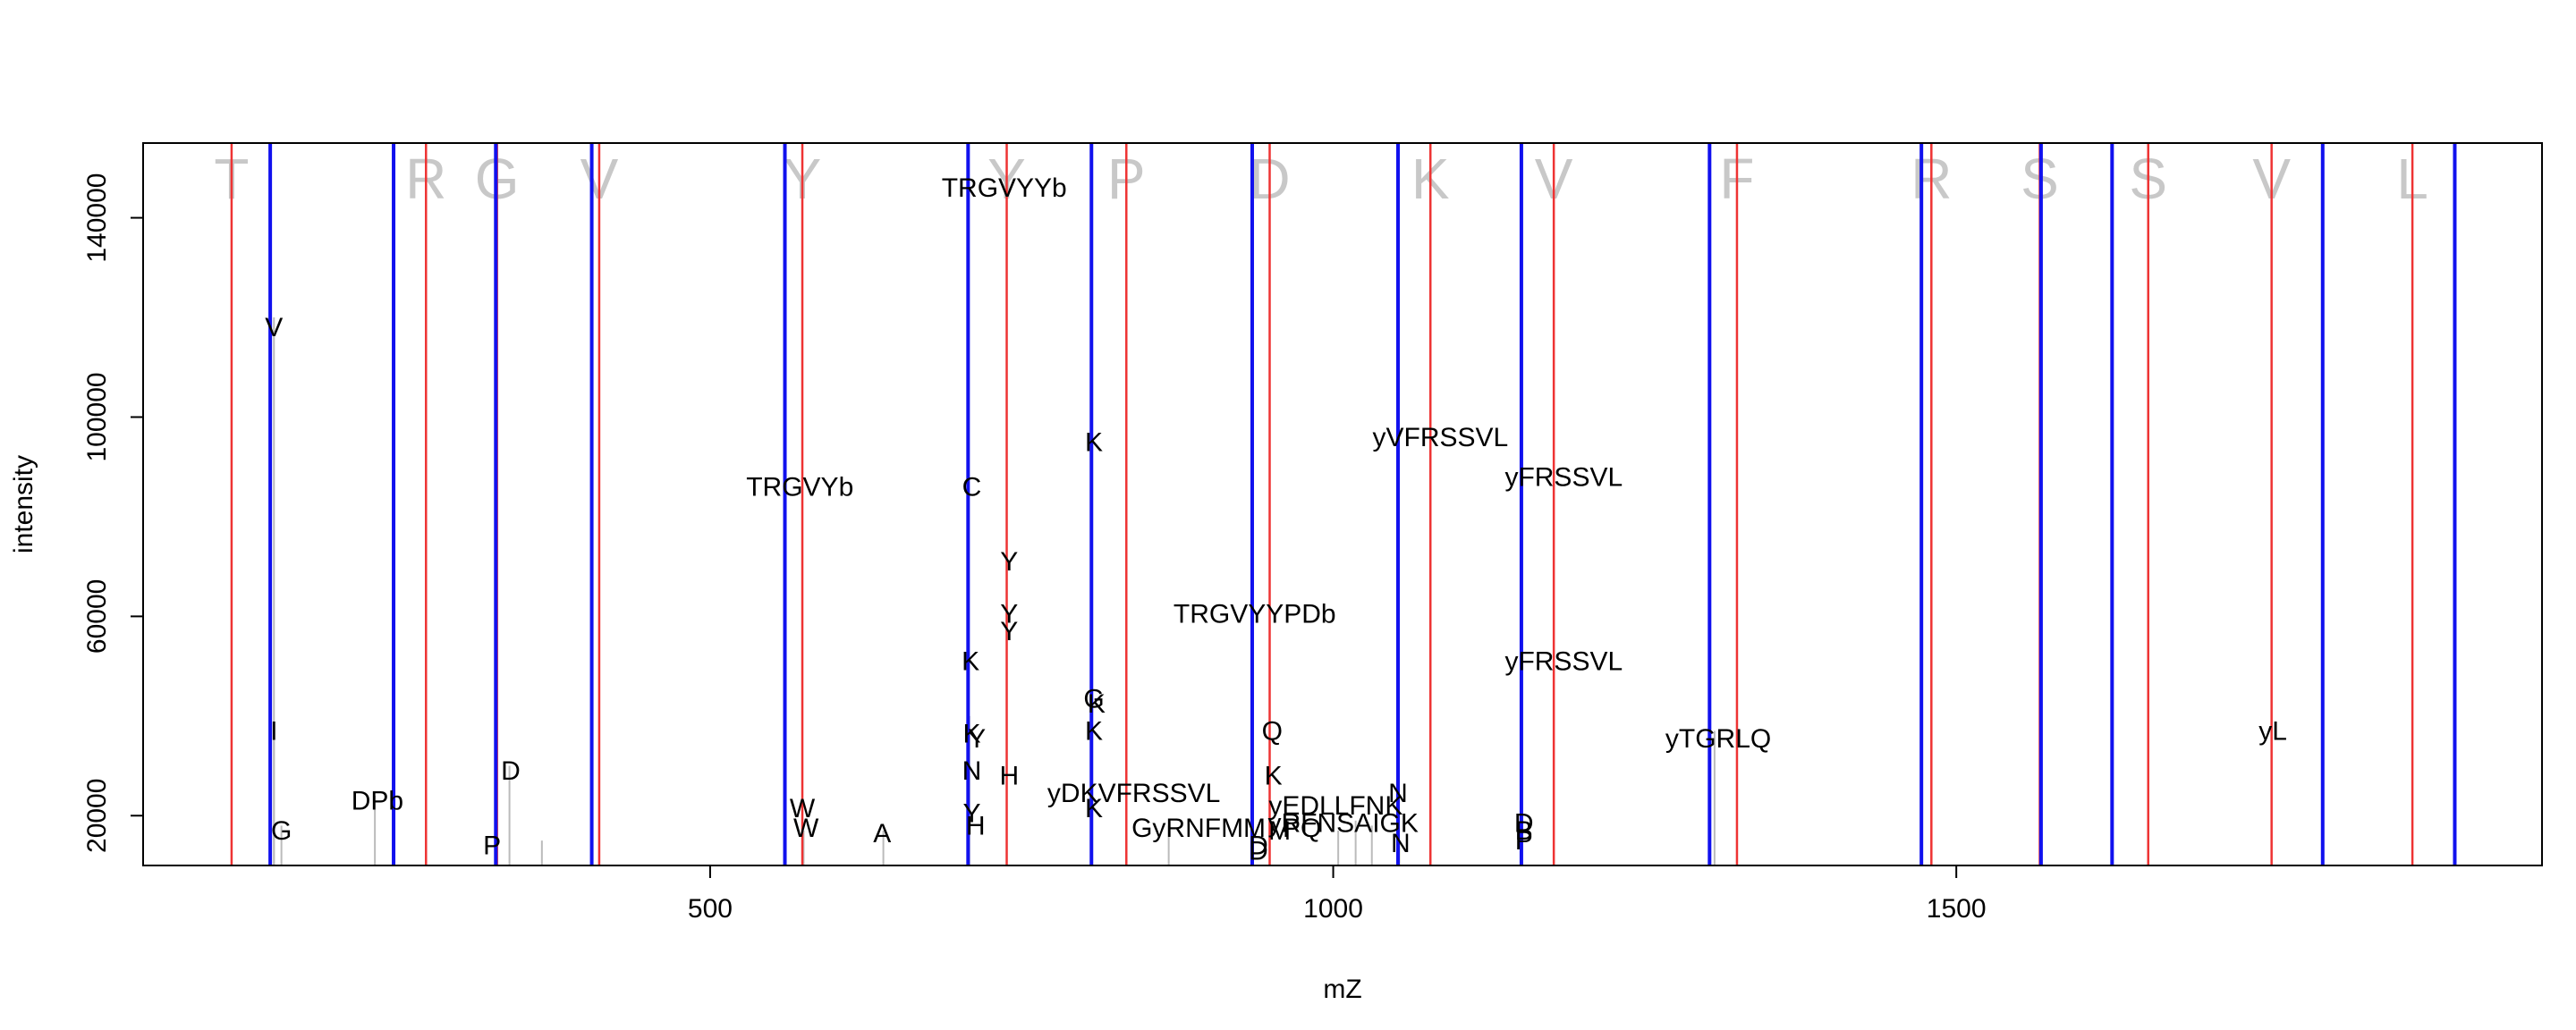 This screenshot has height=1030, width=2576. What do you see at coordinates (1335, 806) in the screenshot?
I see `peak-annotation: yEDLLFNK` at bounding box center [1335, 806].